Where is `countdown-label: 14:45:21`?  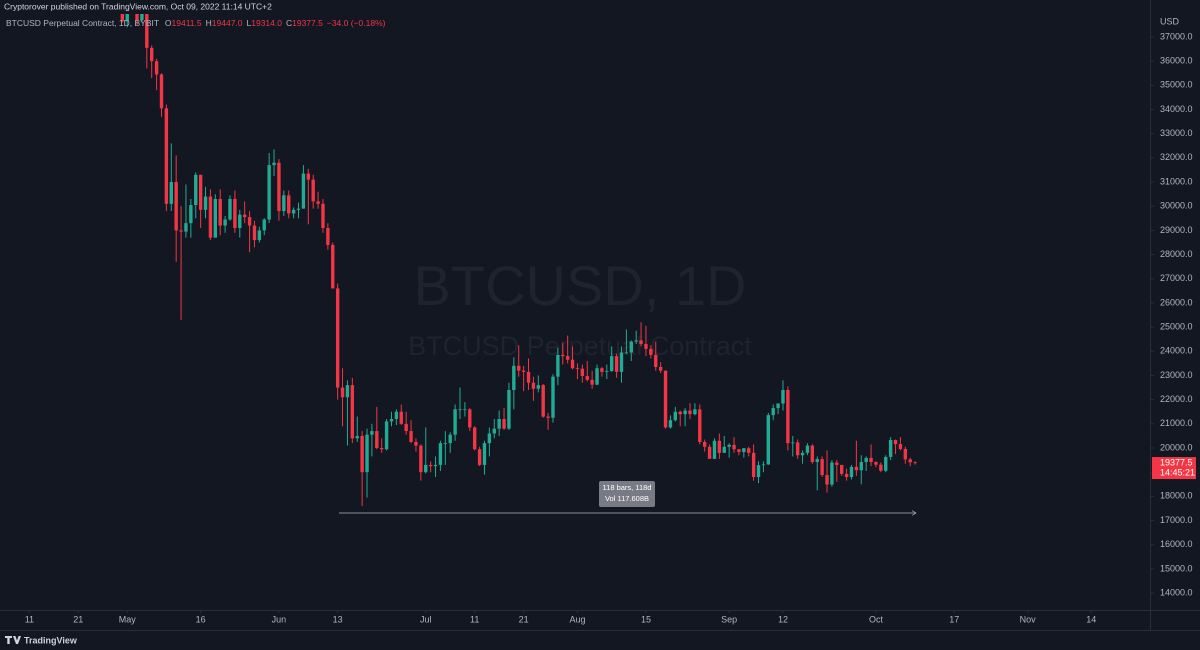
countdown-label: 14:45:21 is located at coordinates (1177, 472).